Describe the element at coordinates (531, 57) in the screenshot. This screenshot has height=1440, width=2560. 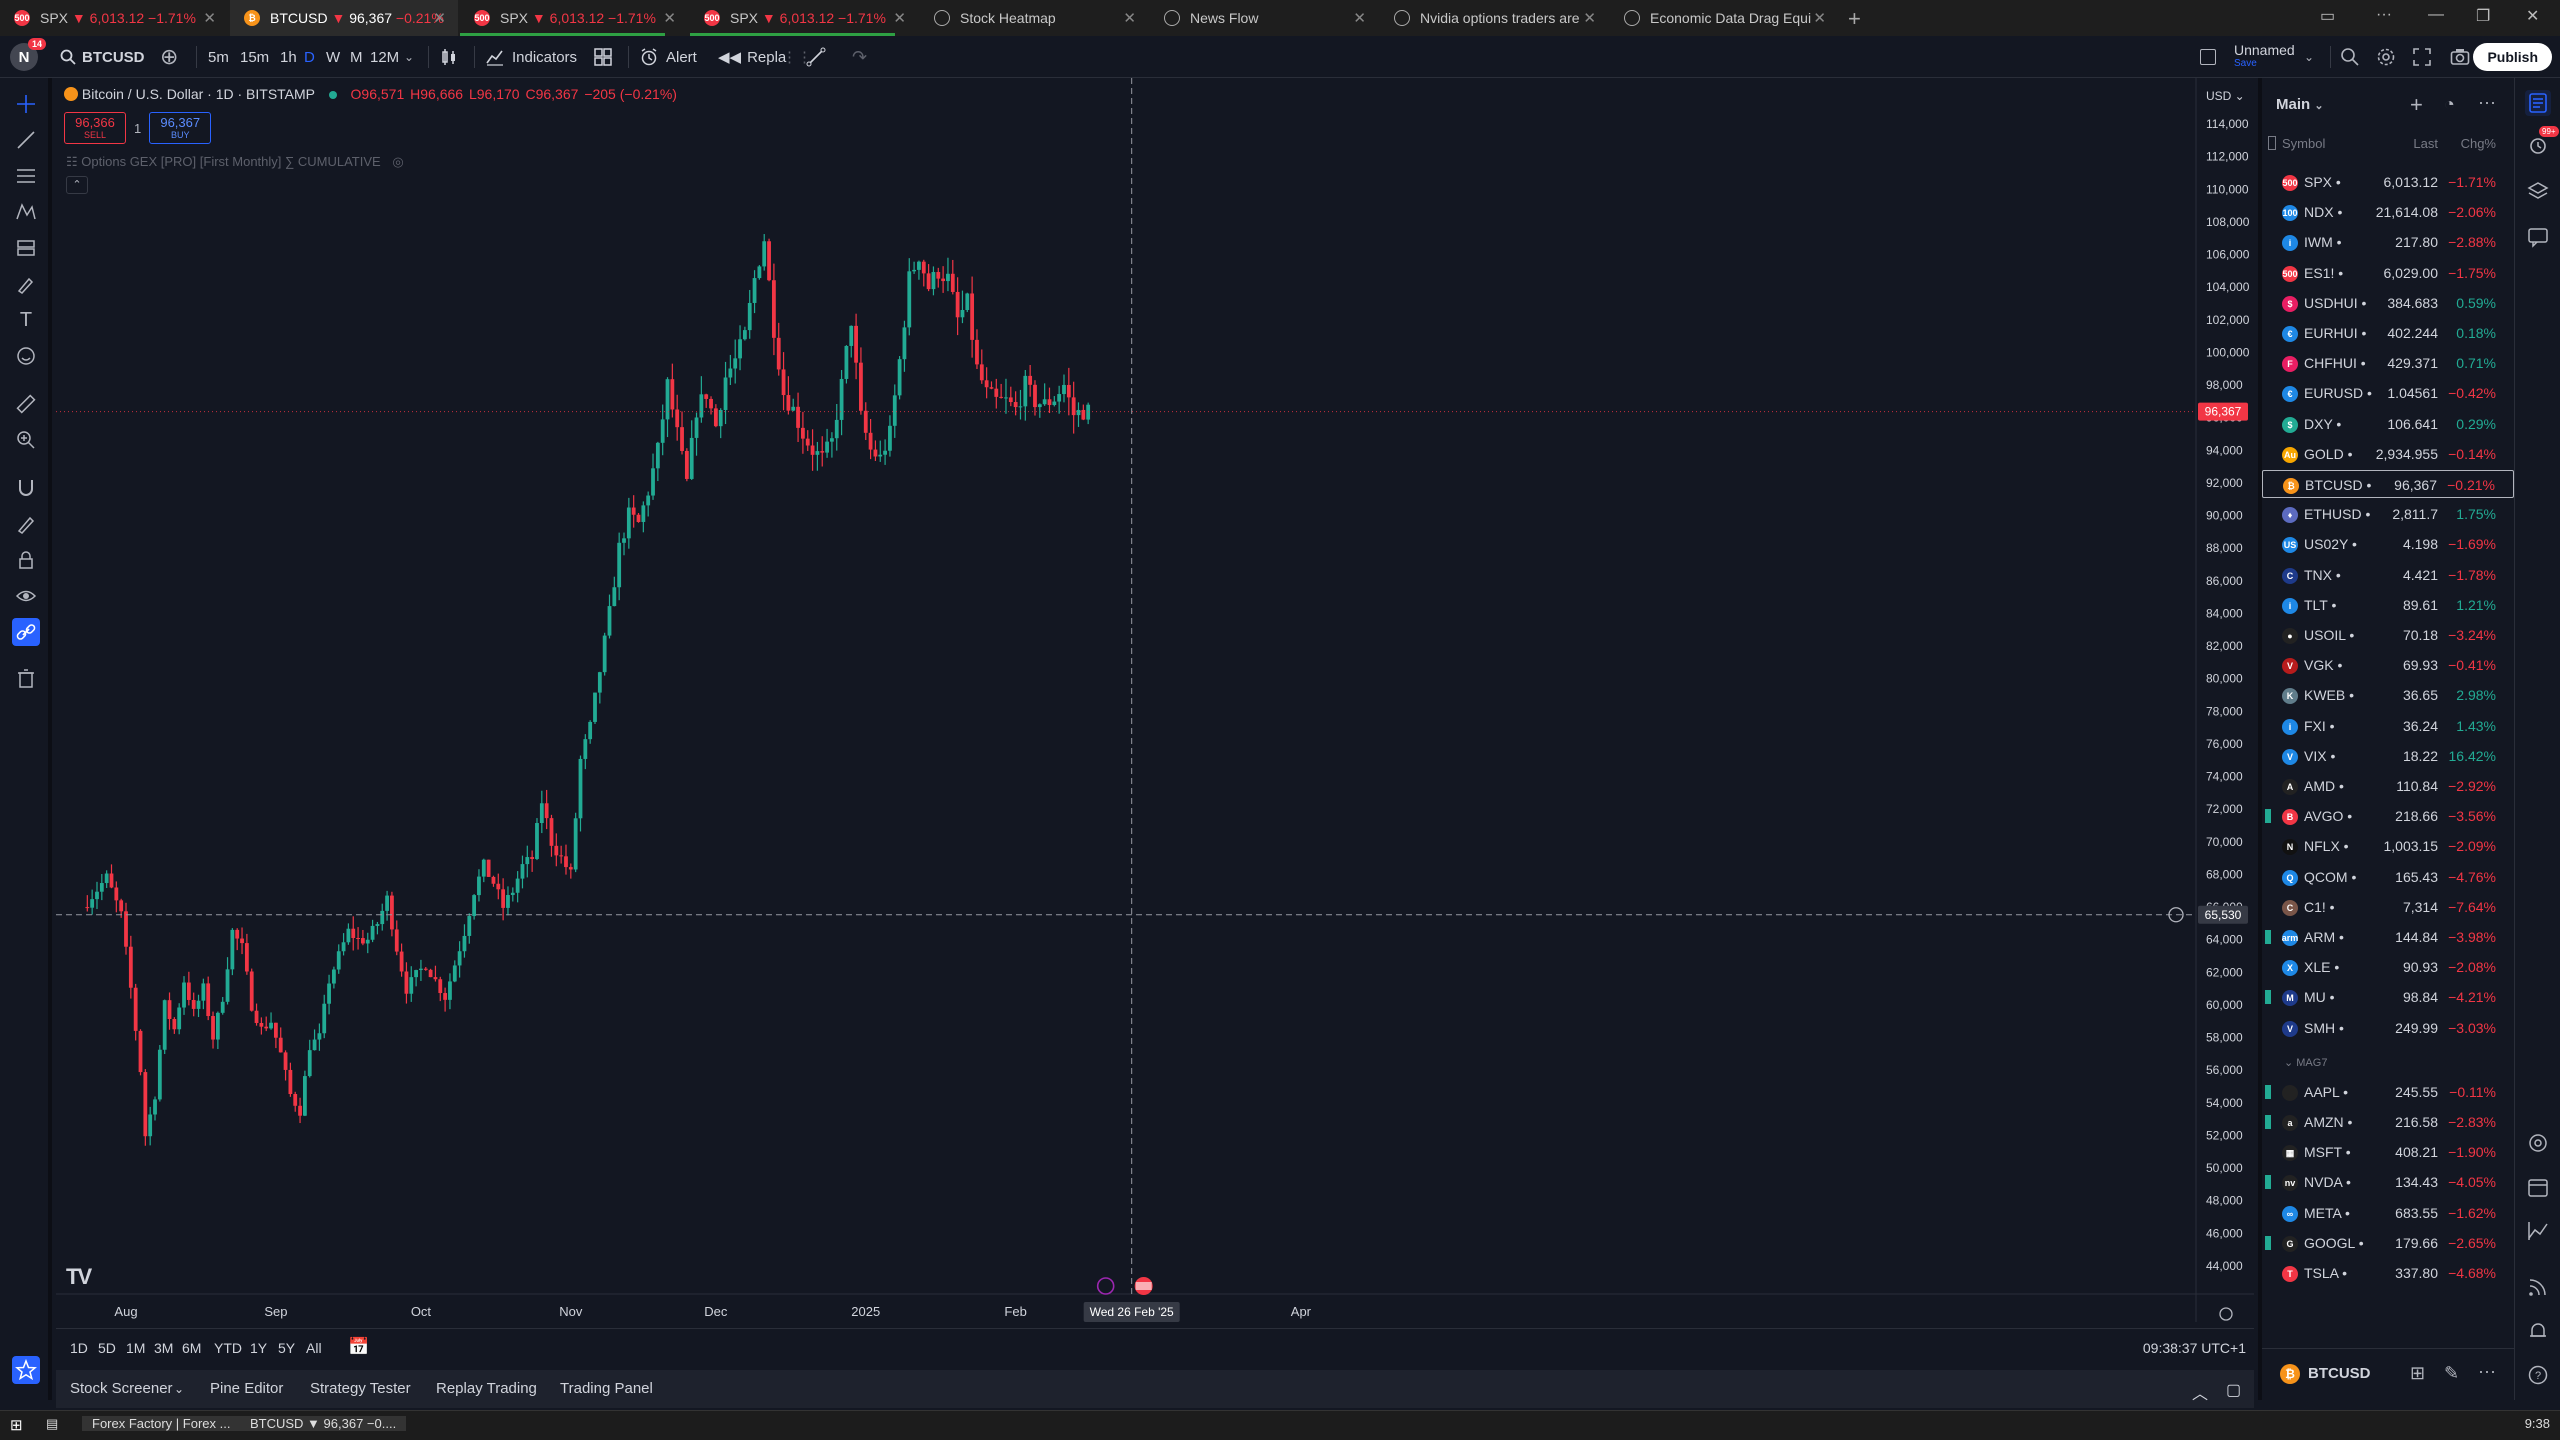
I see `indicators-button: Indicators` at that location.